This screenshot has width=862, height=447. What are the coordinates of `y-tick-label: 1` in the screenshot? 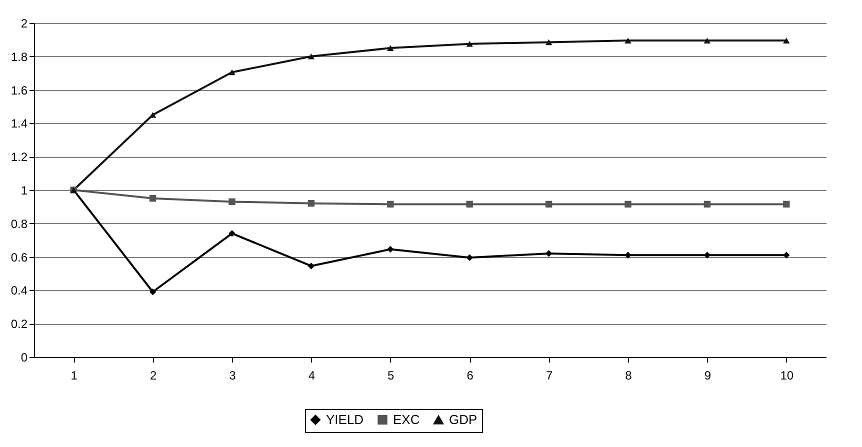 It's located at (24, 191).